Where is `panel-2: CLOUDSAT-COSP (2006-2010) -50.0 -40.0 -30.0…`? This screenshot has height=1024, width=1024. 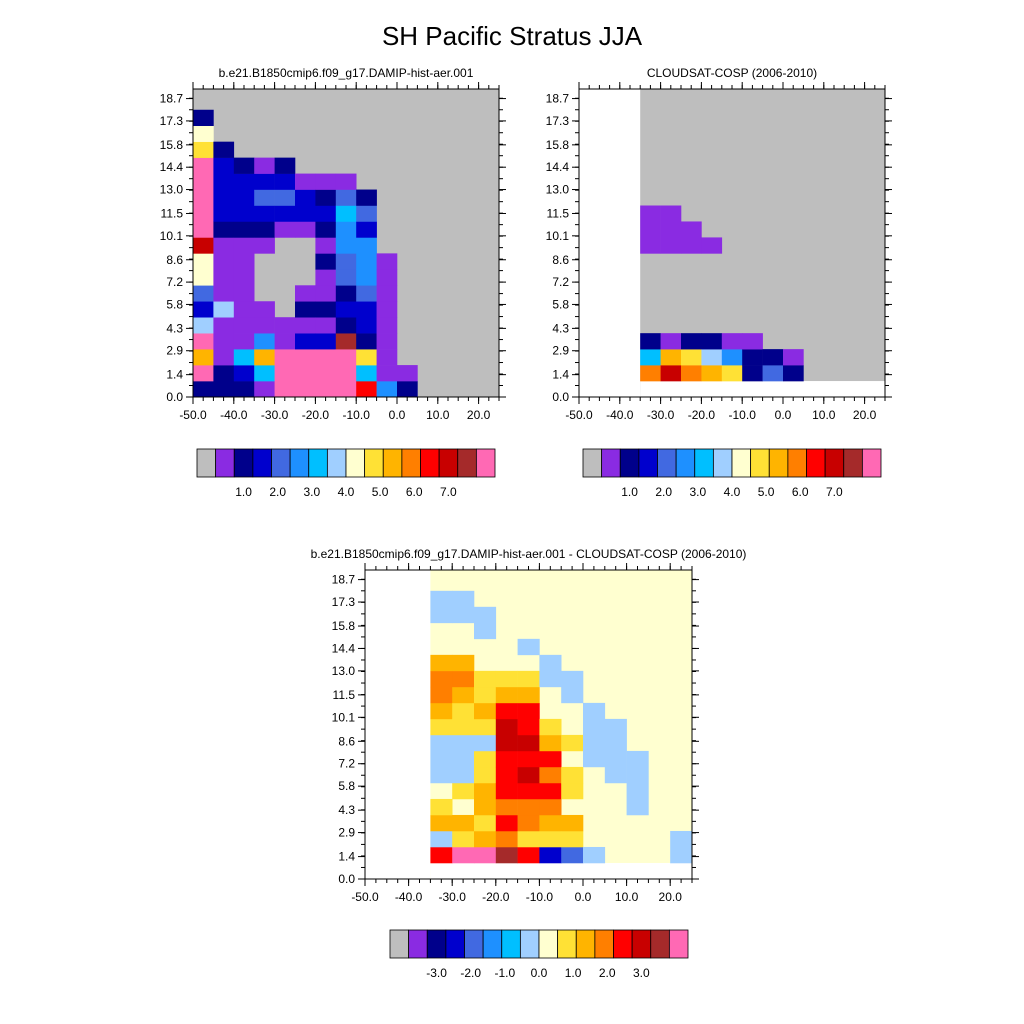 panel-2: CLOUDSAT-COSP (2006-2010) -50.0 -40.0 -30.0… is located at coordinates (719, 282).